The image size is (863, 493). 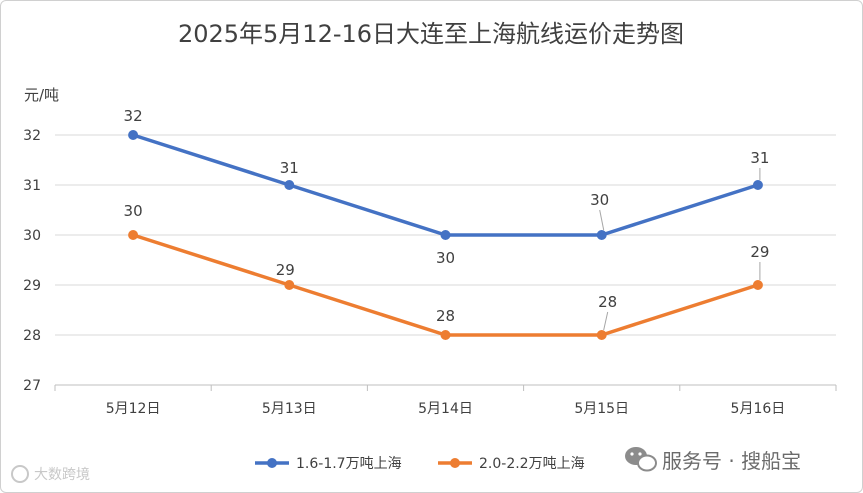 I want to click on legend-item-2: 2.0-2.2万吨上海, so click(x=511, y=464).